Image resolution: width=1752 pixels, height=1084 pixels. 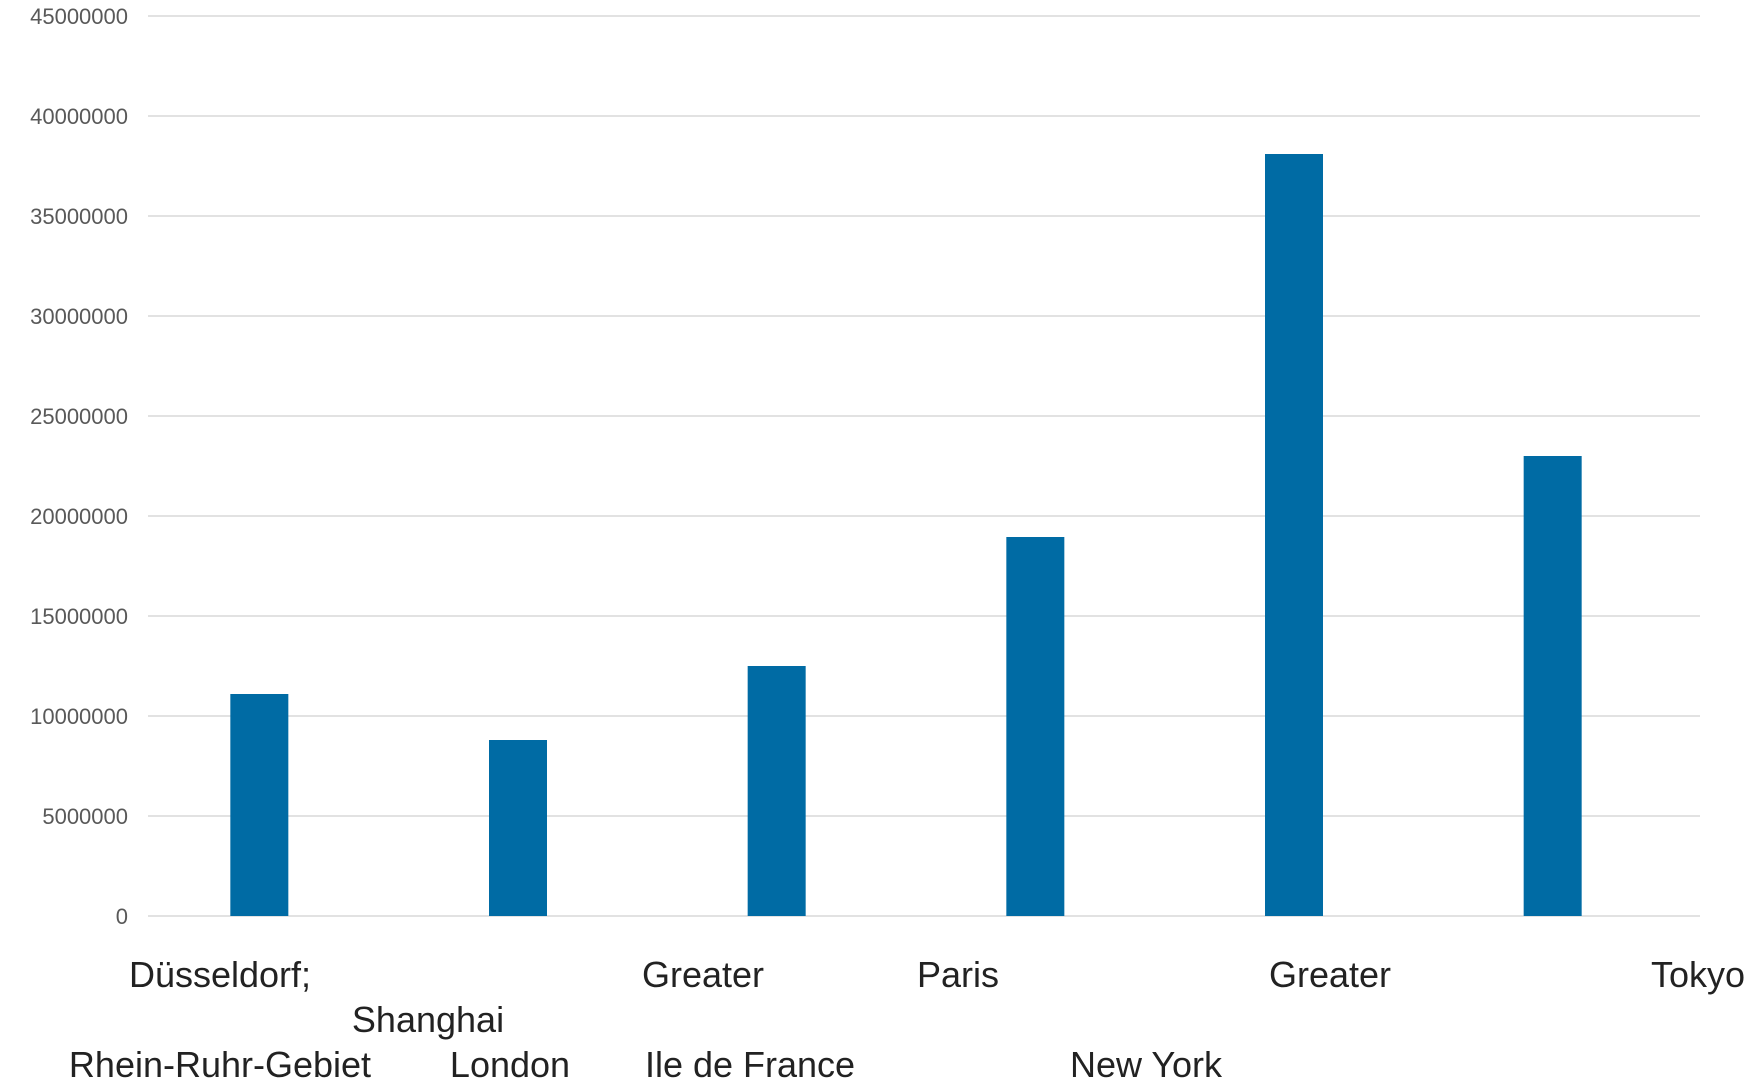 I want to click on x-category-label: New York, so click(x=1146, y=1064).